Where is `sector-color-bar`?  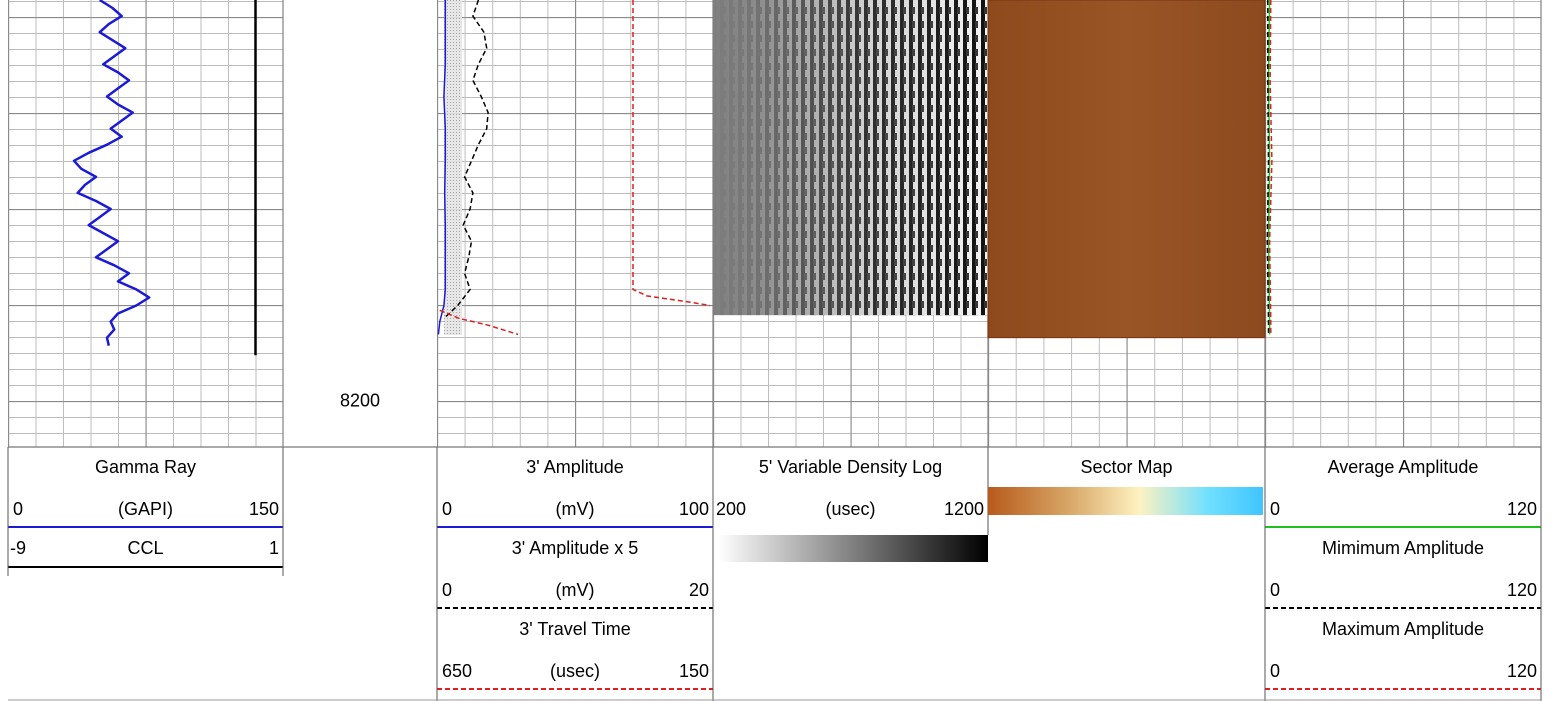
sector-color-bar is located at coordinates (1125, 501).